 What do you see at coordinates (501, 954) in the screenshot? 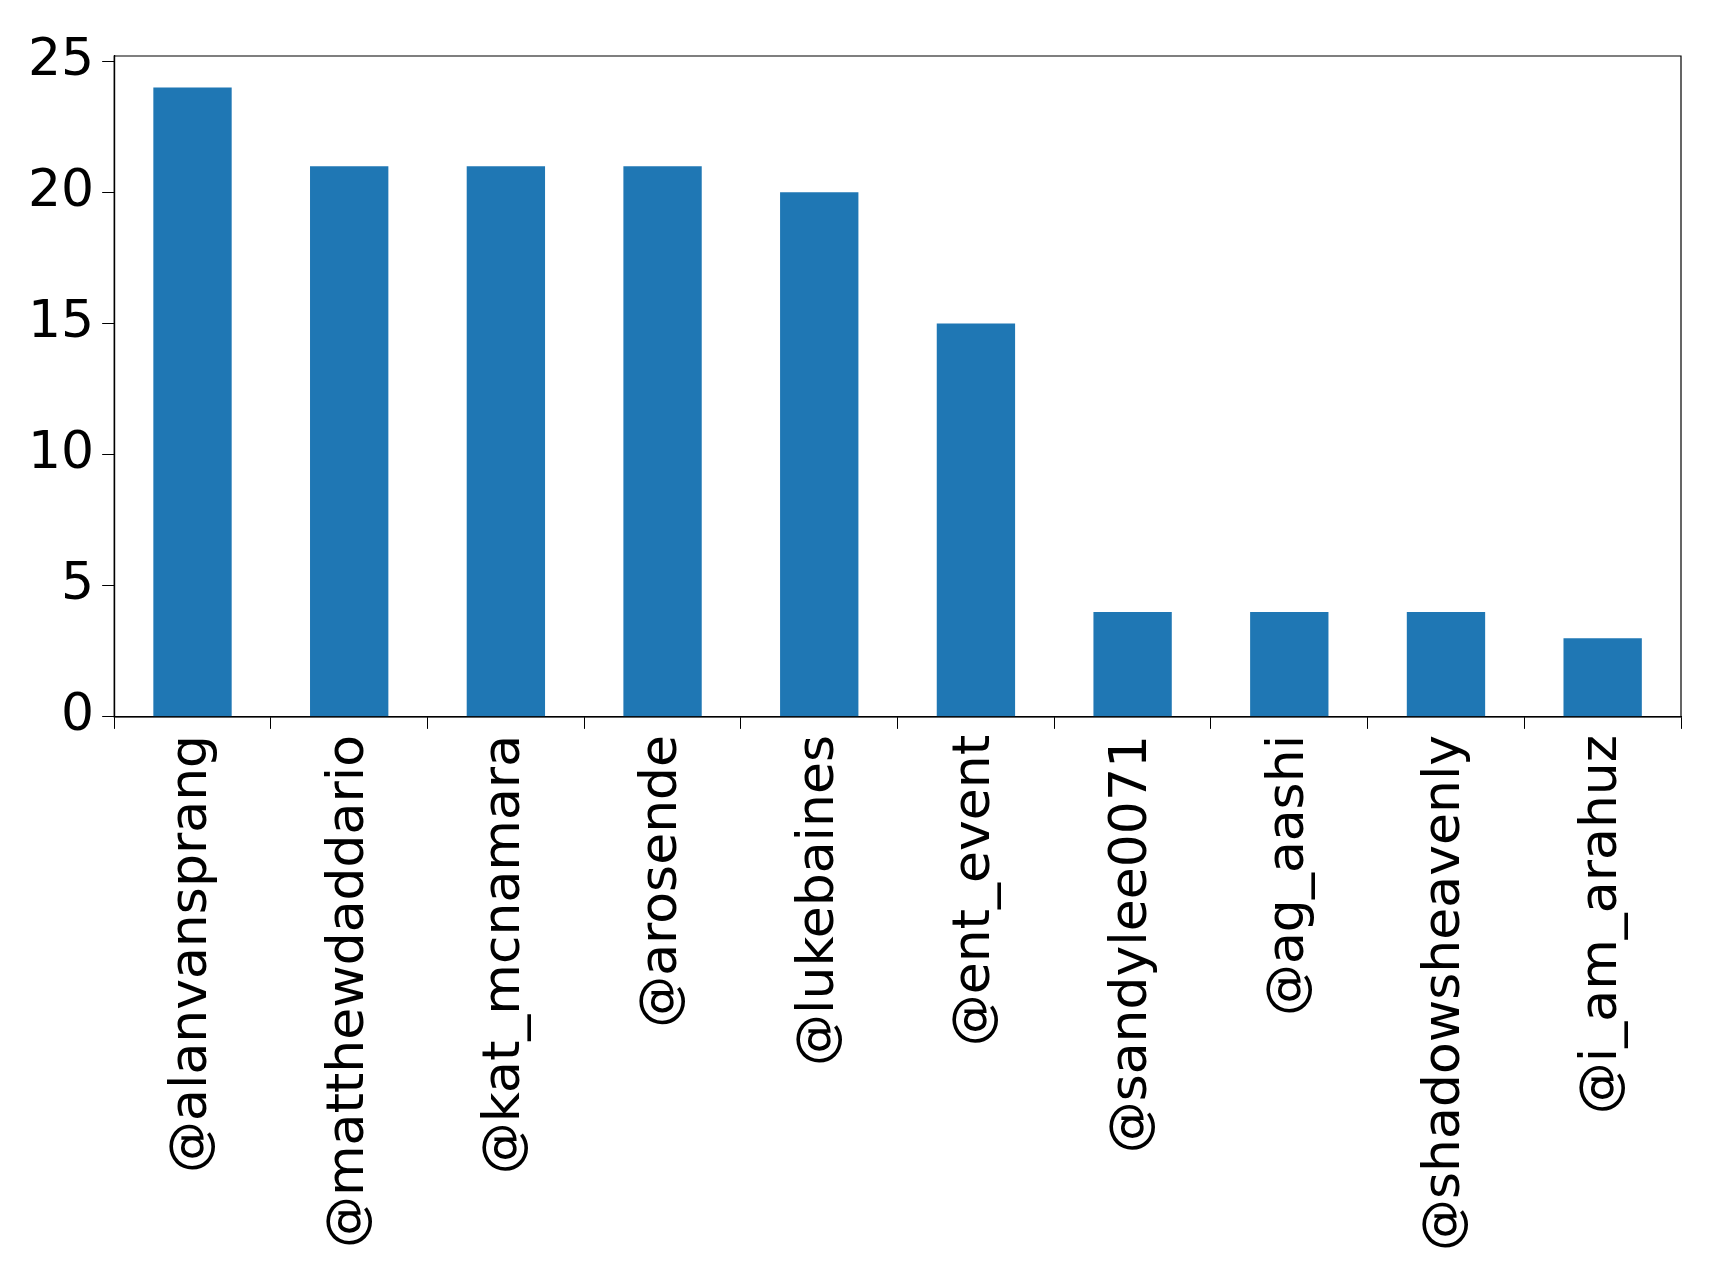
I see `x-tick-label: @kat_mcnamara` at bounding box center [501, 954].